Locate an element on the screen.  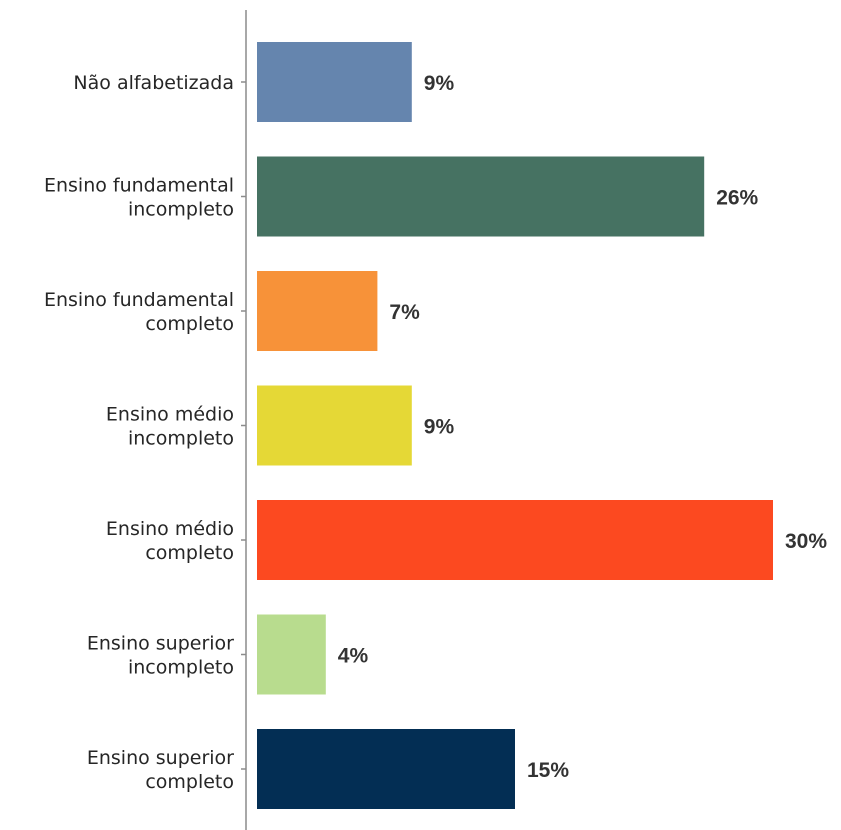
category-label: Não alfabetizada is located at coordinates (153, 83).